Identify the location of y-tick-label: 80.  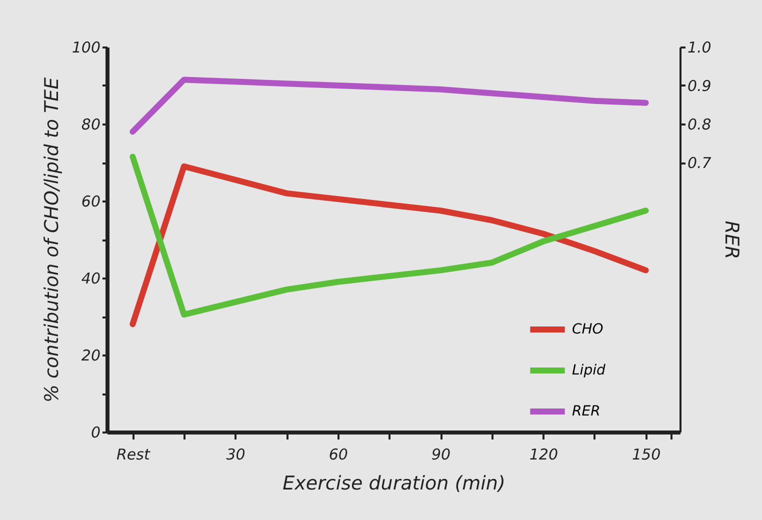
(90, 125).